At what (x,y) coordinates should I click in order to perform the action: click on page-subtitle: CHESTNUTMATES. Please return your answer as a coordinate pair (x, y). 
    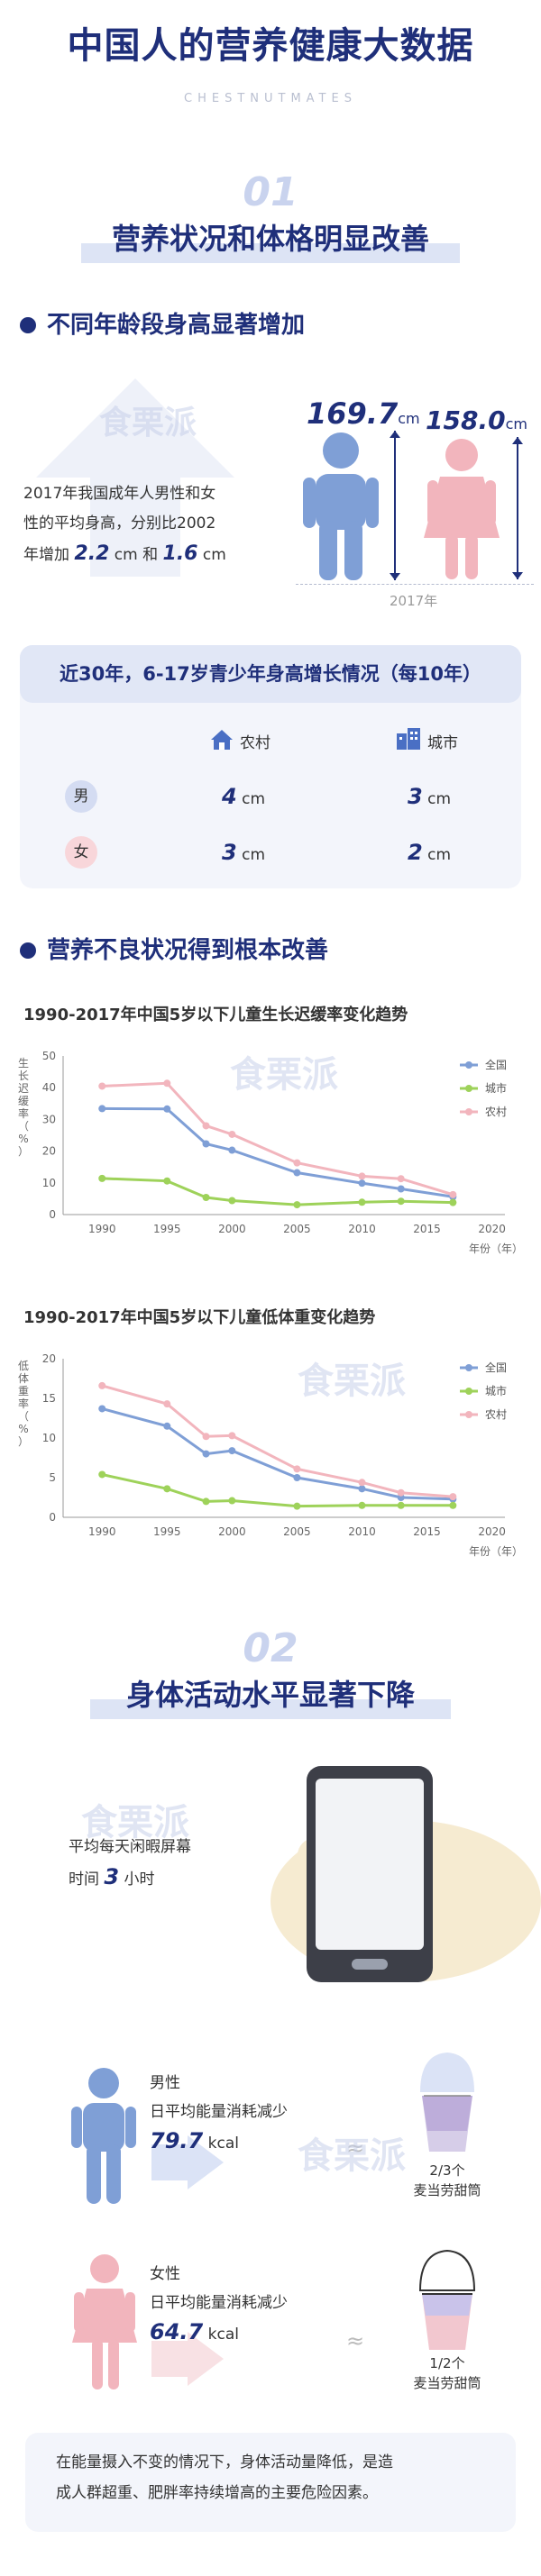
    Looking at the image, I should click on (270, 98).